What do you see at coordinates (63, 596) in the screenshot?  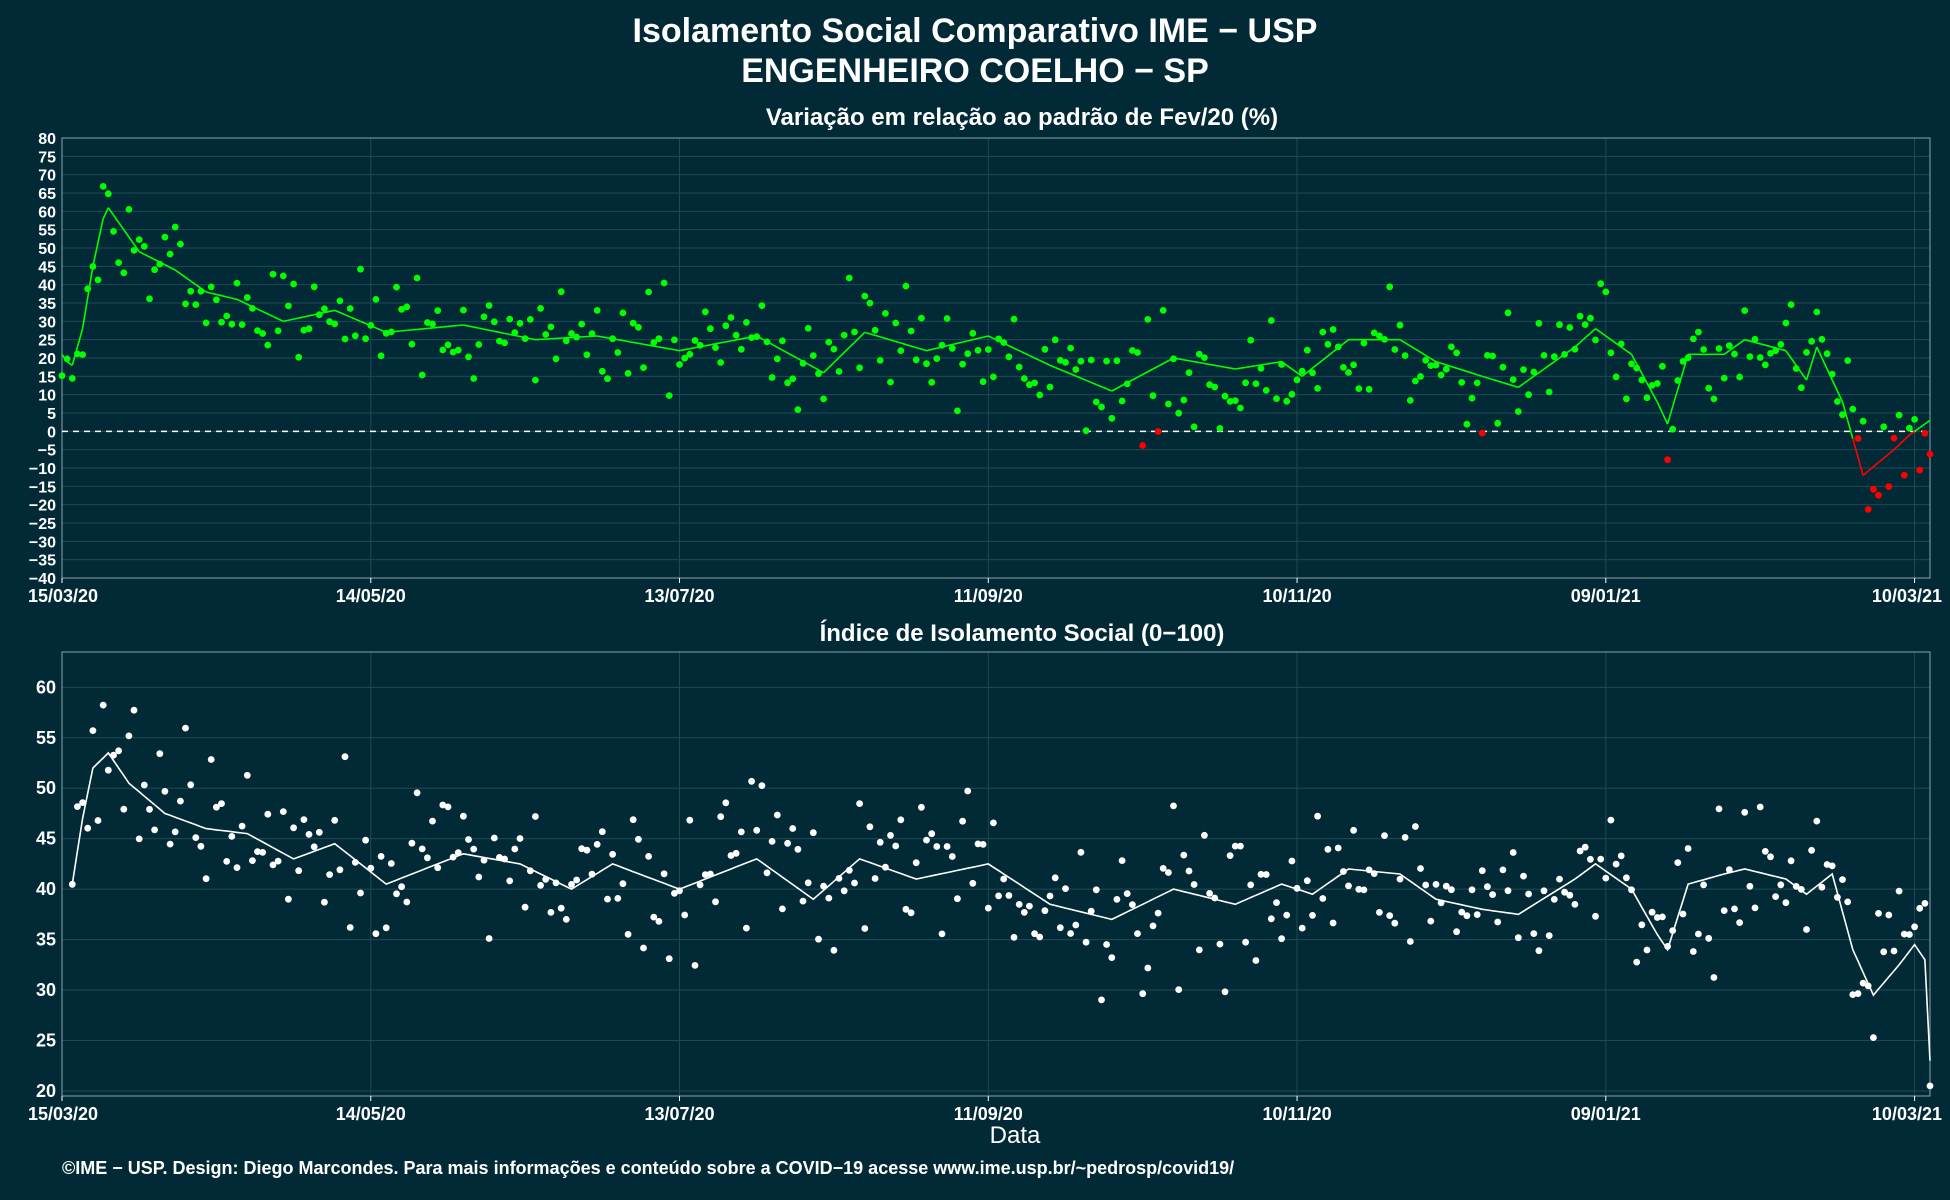 I see `x-tick-label: 15/03/20` at bounding box center [63, 596].